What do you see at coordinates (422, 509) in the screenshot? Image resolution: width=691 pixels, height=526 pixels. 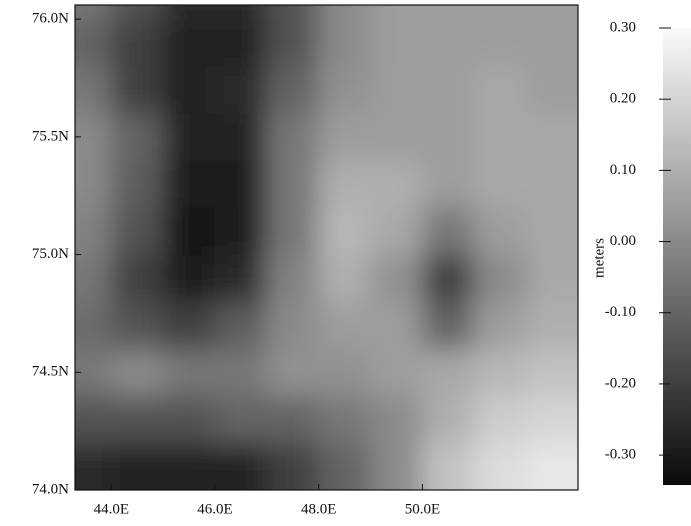 I see `x-tick-label: 50.0E` at bounding box center [422, 509].